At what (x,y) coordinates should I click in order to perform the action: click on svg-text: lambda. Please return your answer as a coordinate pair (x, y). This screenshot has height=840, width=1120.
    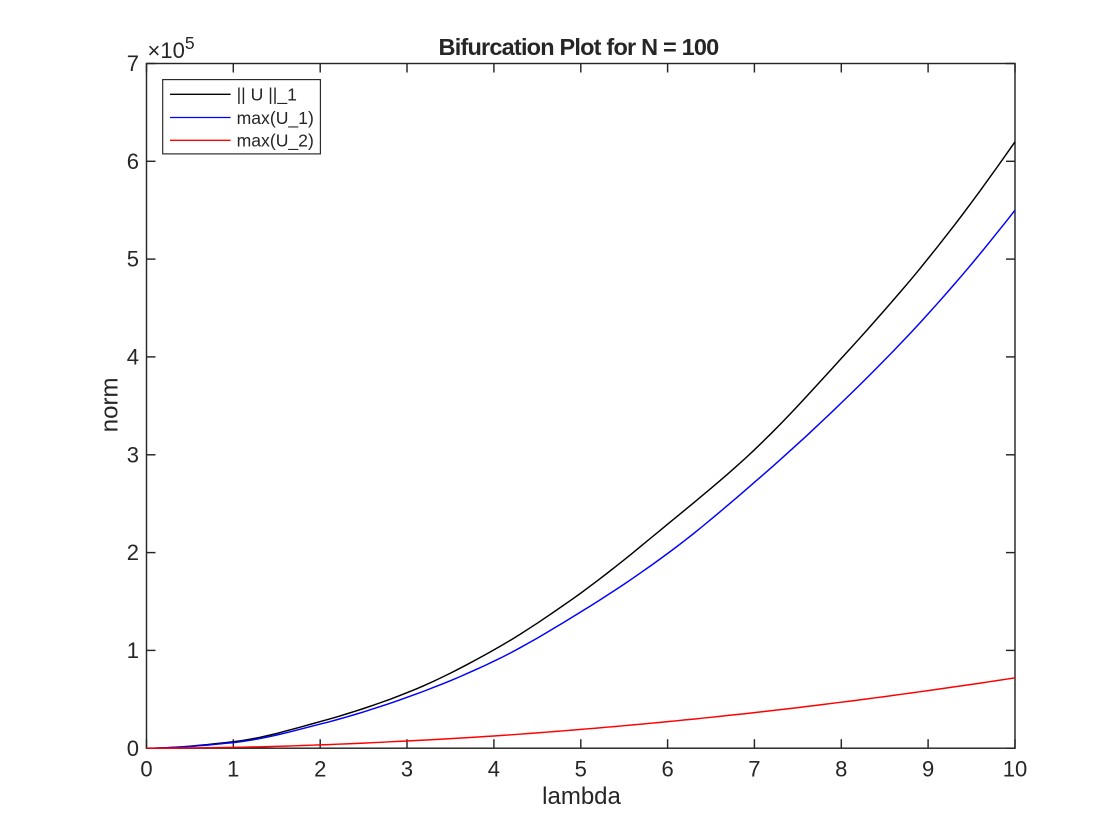
    Looking at the image, I should click on (581, 796).